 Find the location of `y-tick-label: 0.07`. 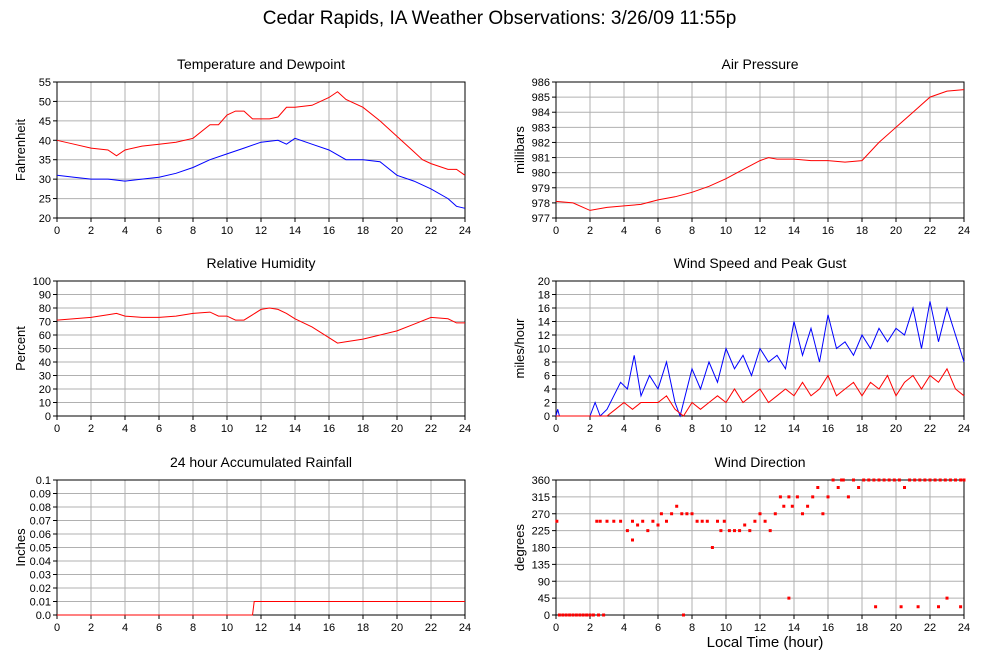

y-tick-label: 0.07 is located at coordinates (40, 522).